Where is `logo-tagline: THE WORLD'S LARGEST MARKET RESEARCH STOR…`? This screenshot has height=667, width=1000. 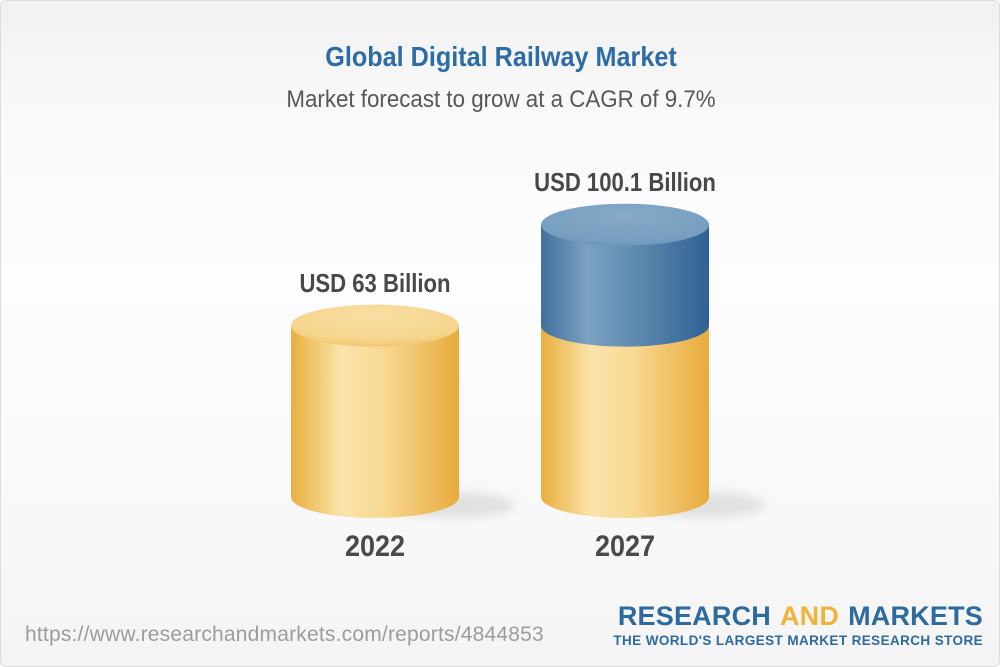 logo-tagline: THE WORLD'S LARGEST MARKET RESEARCH STOR… is located at coordinates (798, 641).